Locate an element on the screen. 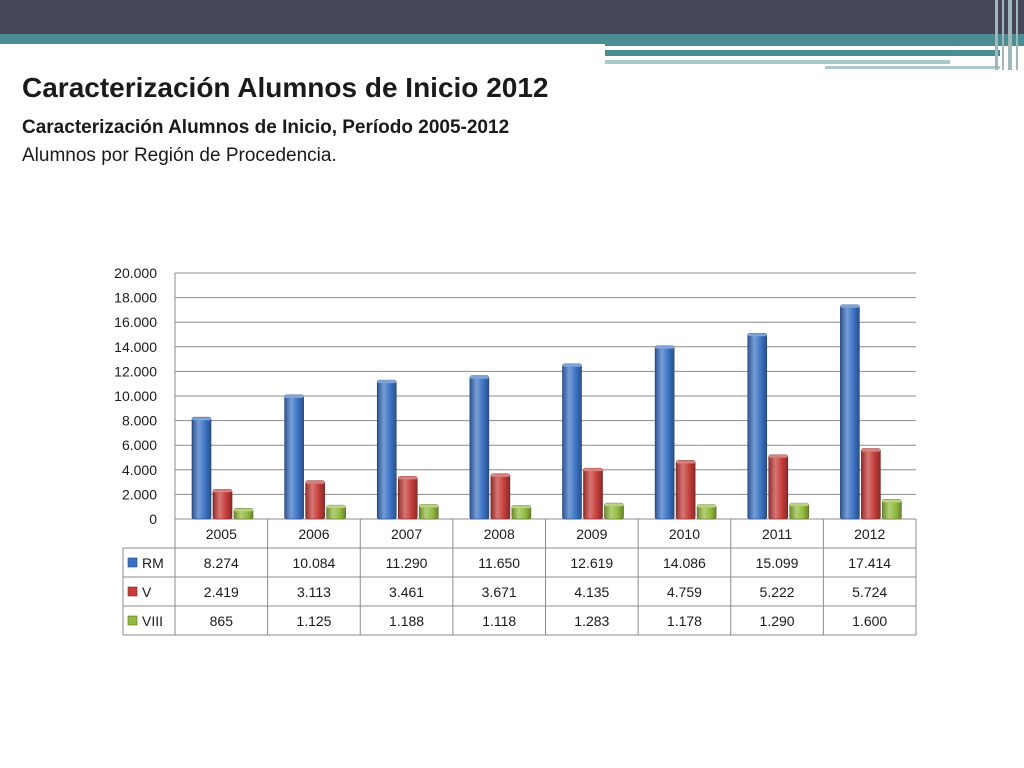 This screenshot has width=1024, height=768. data-table-cell: 1.290 is located at coordinates (777, 621).